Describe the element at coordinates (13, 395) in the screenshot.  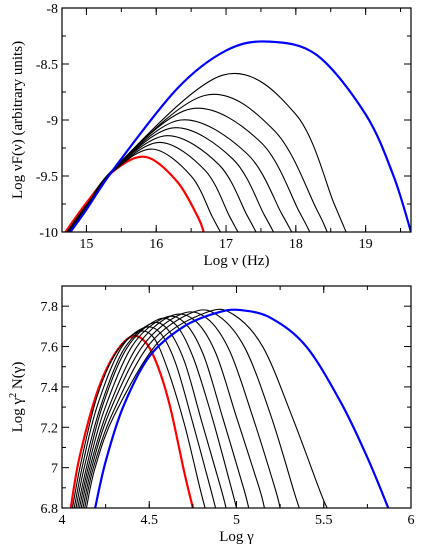
I see `bottom-y-label-sup: 2` at that location.